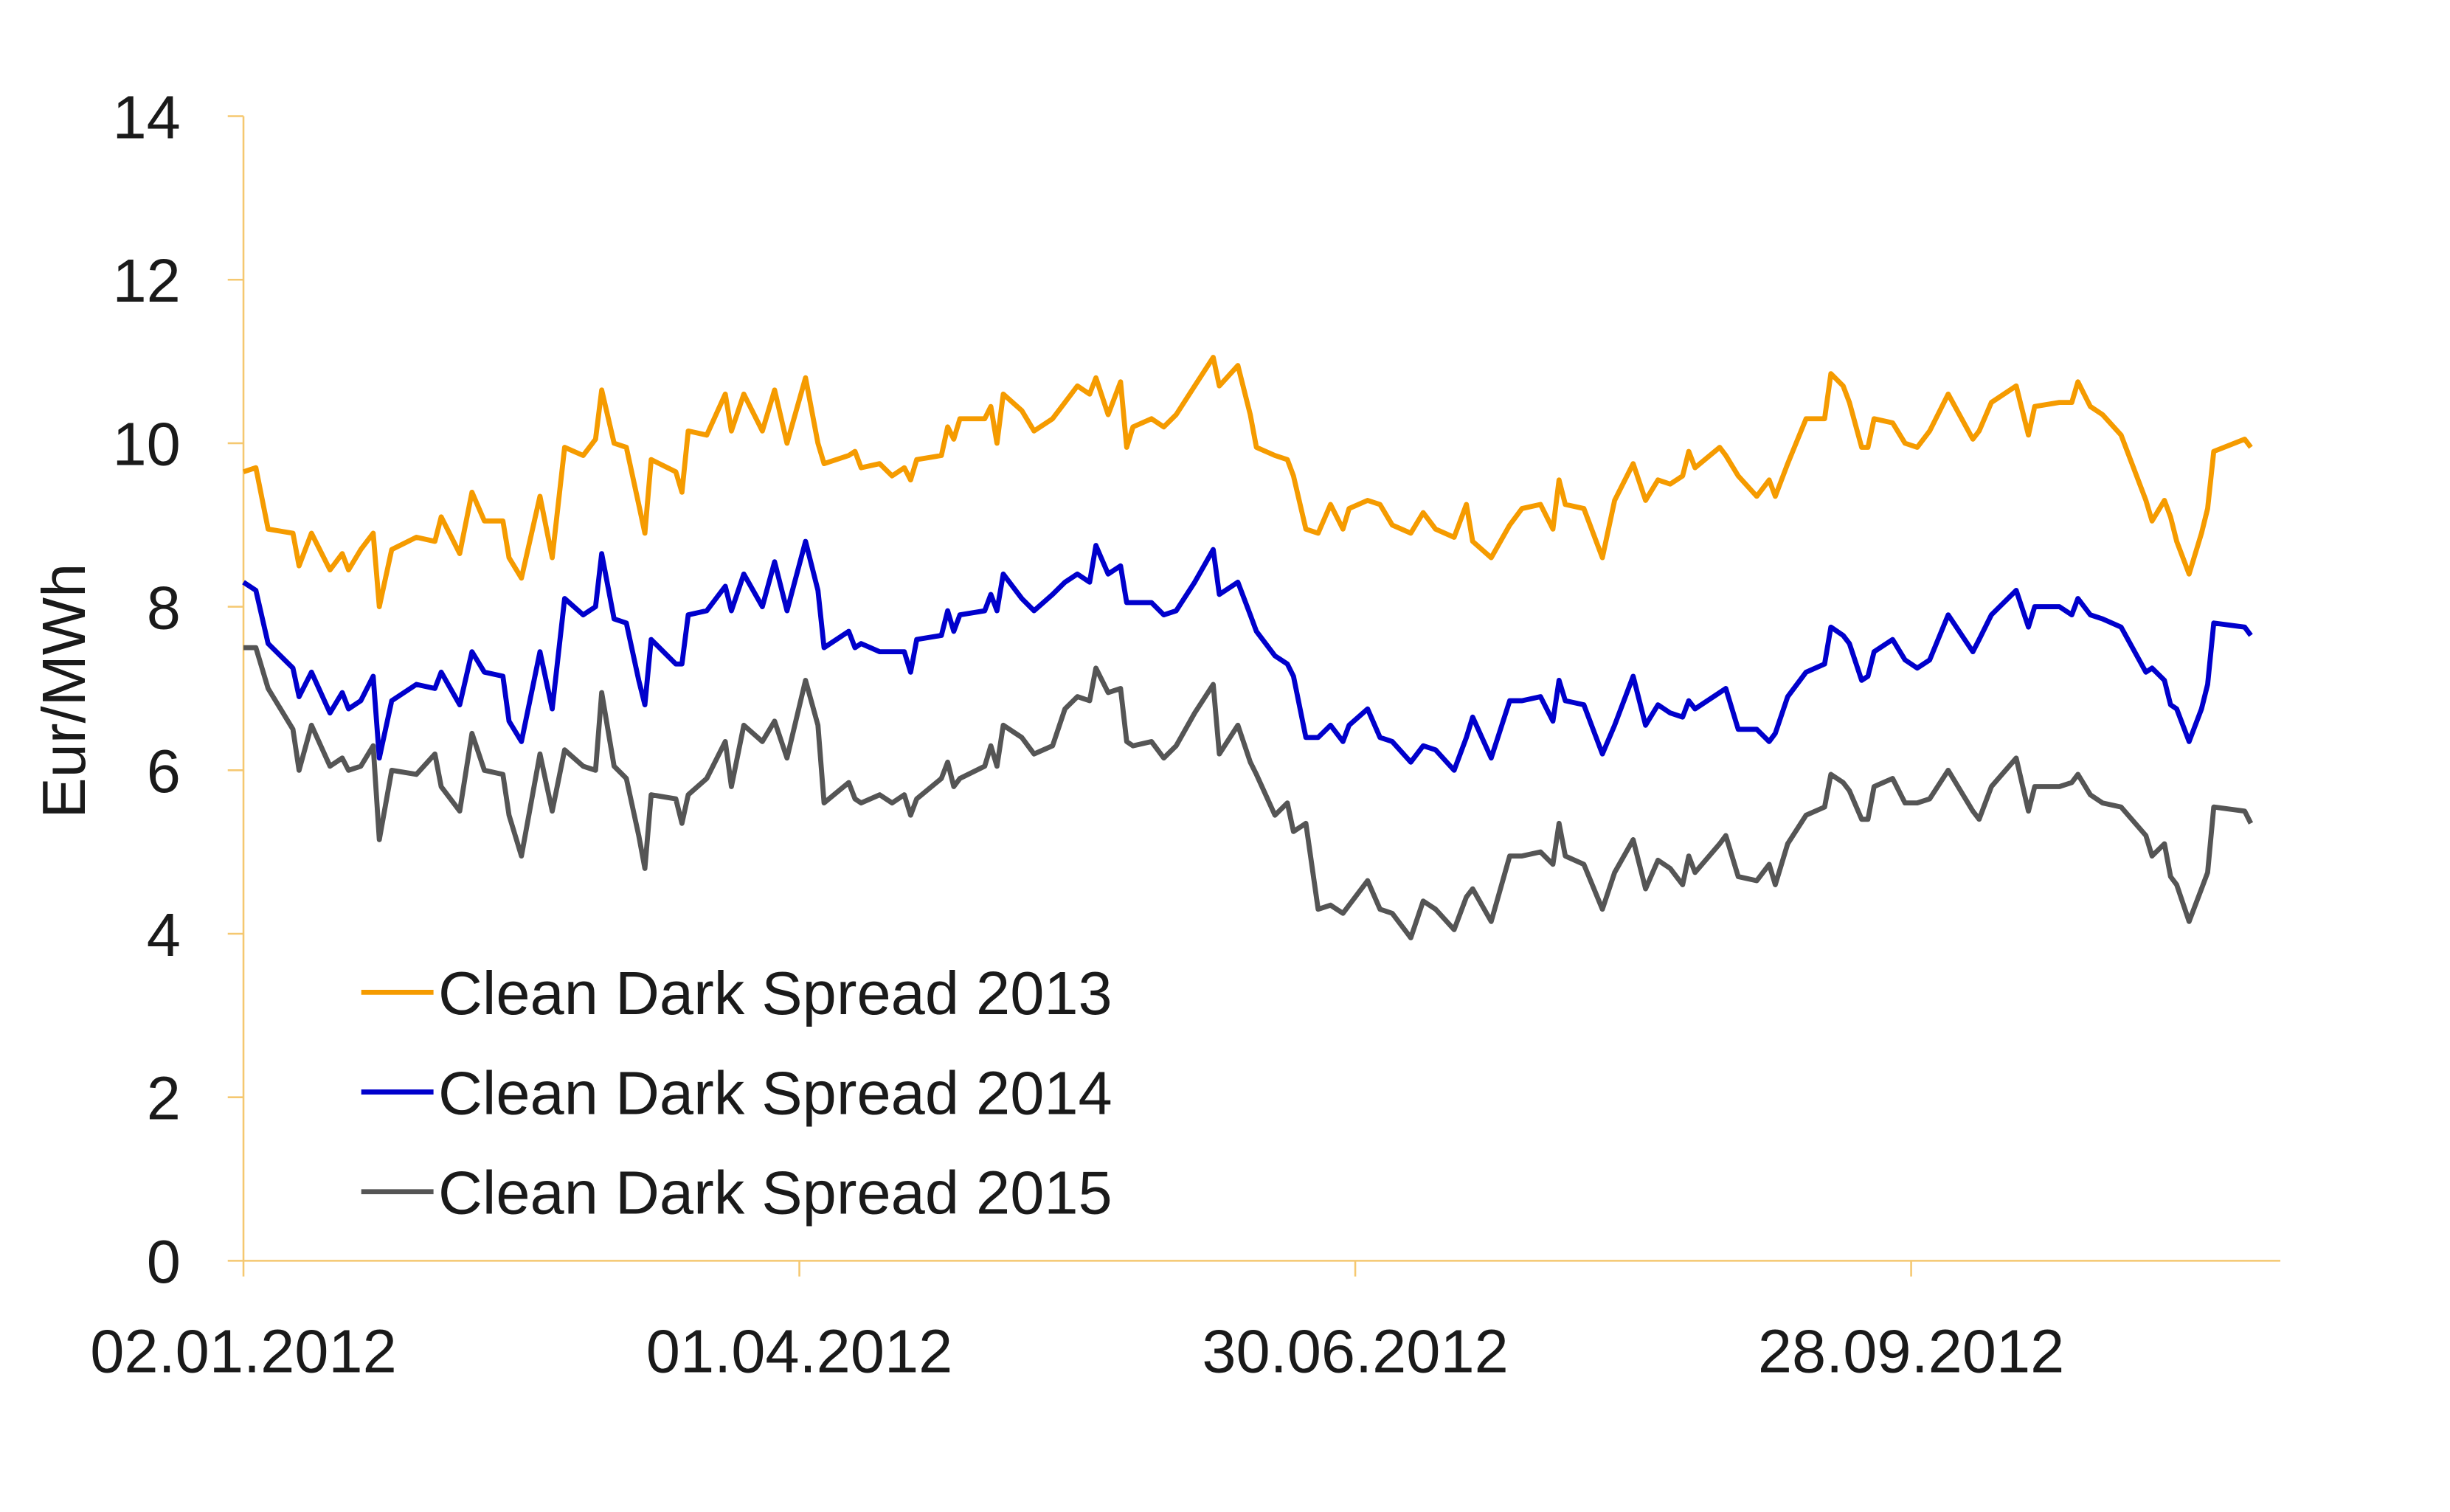 The height and width of the screenshot is (1512, 2450). What do you see at coordinates (164, 1261) in the screenshot?
I see `y-tick-label: 0` at bounding box center [164, 1261].